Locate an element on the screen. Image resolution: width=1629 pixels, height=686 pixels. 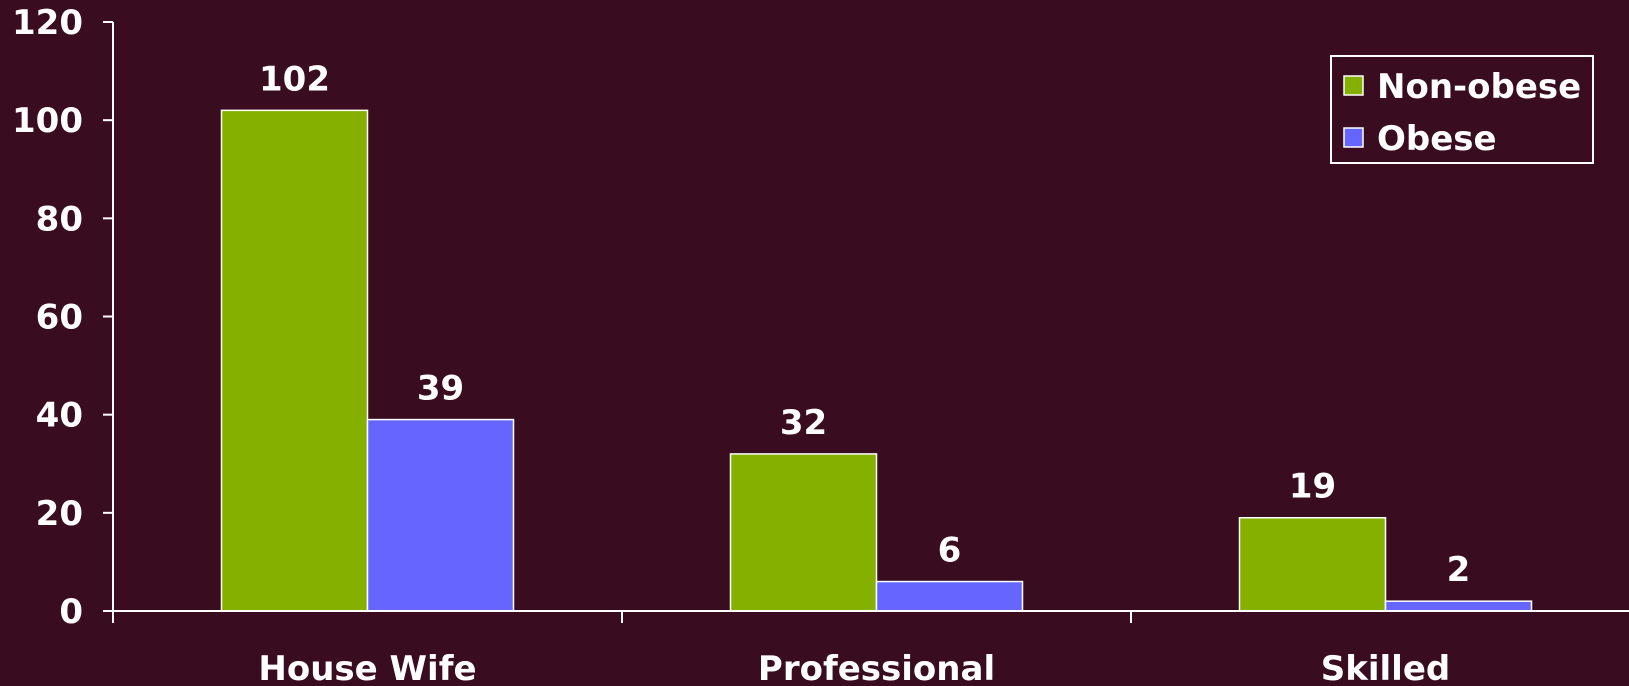
bar-obese-skilled is located at coordinates (1458, 606).